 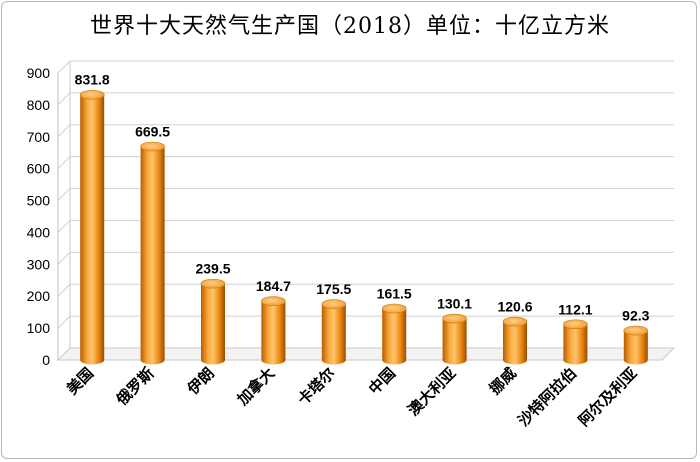 I want to click on data-label: 112.1, so click(x=575, y=309).